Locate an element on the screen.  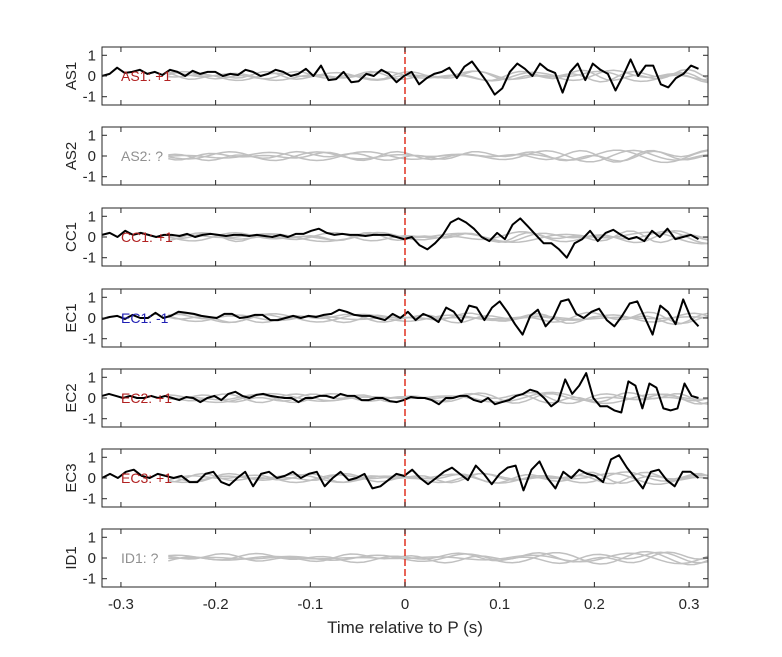
polarity-label: AS2: ? is located at coordinates (142, 156).